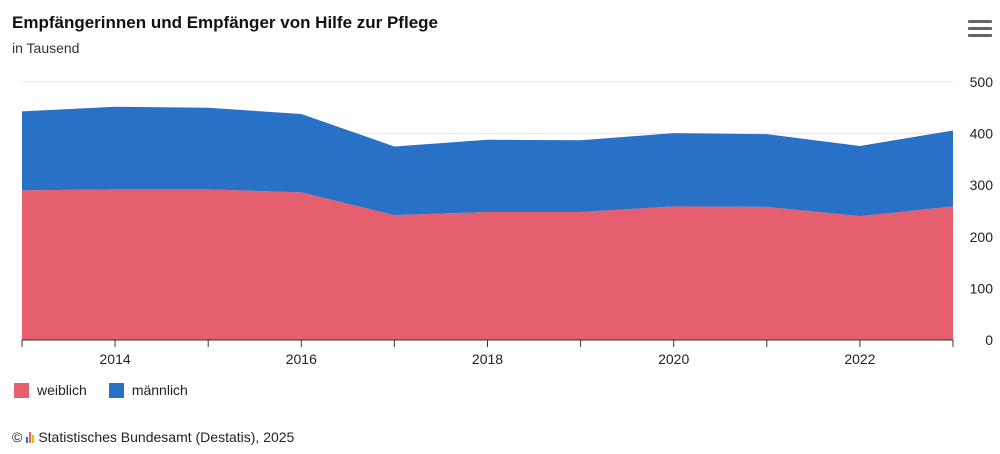 The height and width of the screenshot is (454, 1000). I want to click on x-tick-label-2022: 2022, so click(859, 359).